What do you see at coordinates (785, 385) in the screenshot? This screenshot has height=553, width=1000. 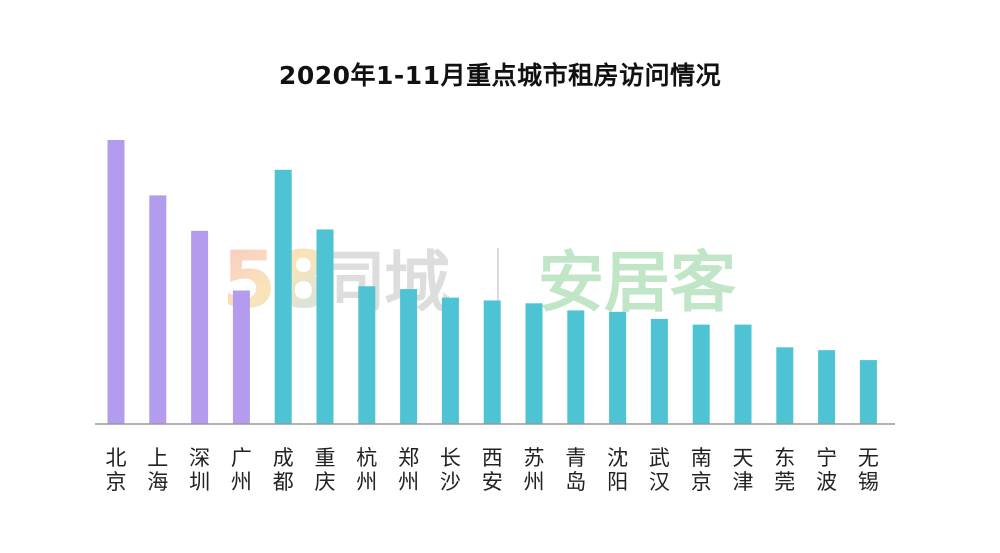 I see `bar-东莞` at bounding box center [785, 385].